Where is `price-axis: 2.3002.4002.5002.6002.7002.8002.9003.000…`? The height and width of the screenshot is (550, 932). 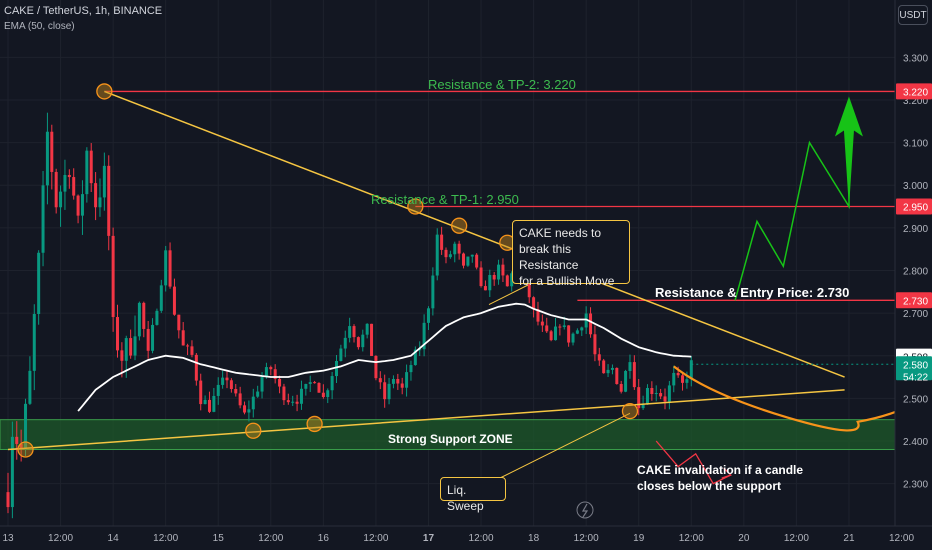 price-axis: 2.3002.4002.5002.6002.7002.8002.9003.000… is located at coordinates (913, 275).